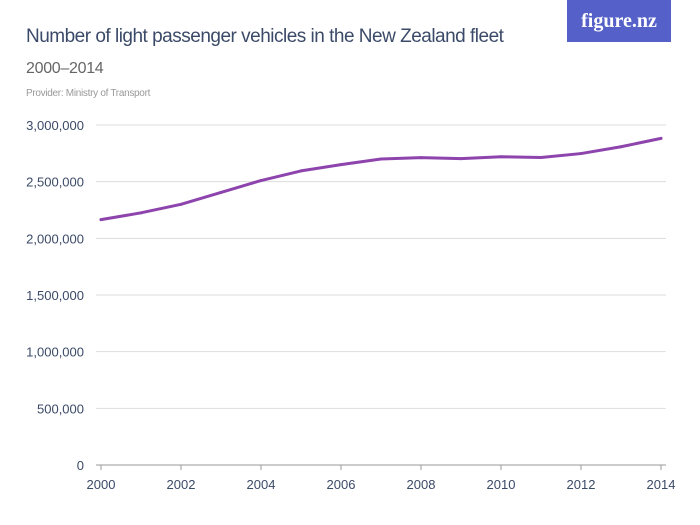  What do you see at coordinates (55, 352) in the screenshot?
I see `y-tick-label: 1,000,000` at bounding box center [55, 352].